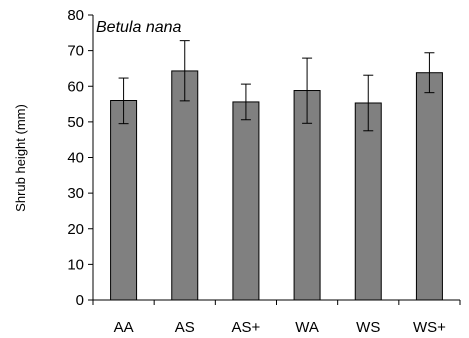 The width and height of the screenshot is (469, 338). What do you see at coordinates (75, 51) in the screenshot?
I see `y-tick-label: 70` at bounding box center [75, 51].